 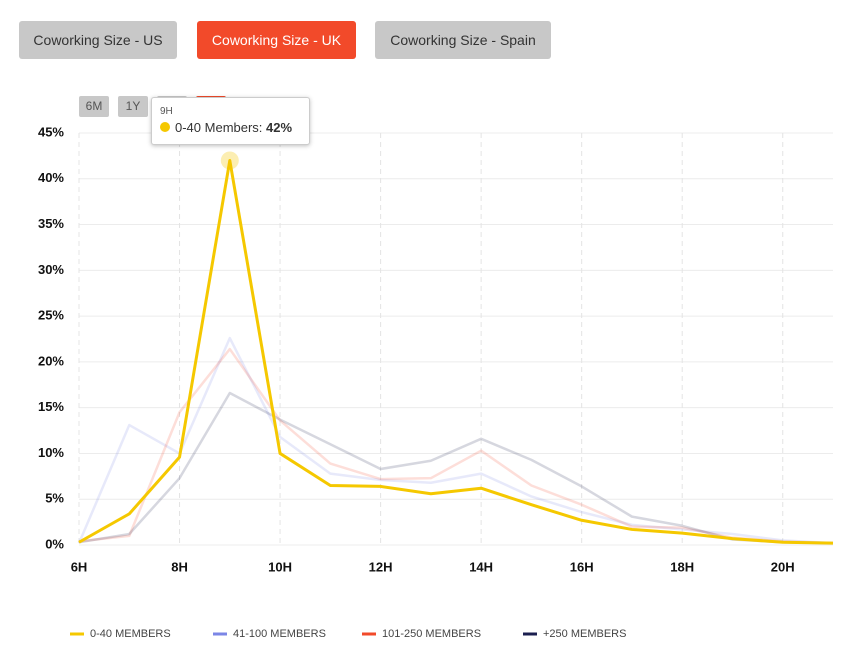 I want to click on legend-label: +250 MEMBERS, so click(x=584, y=634).